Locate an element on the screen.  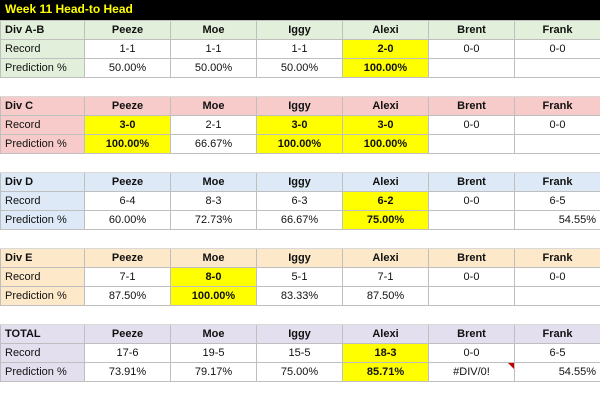
record-cell: 3-0 is located at coordinates (299, 125).